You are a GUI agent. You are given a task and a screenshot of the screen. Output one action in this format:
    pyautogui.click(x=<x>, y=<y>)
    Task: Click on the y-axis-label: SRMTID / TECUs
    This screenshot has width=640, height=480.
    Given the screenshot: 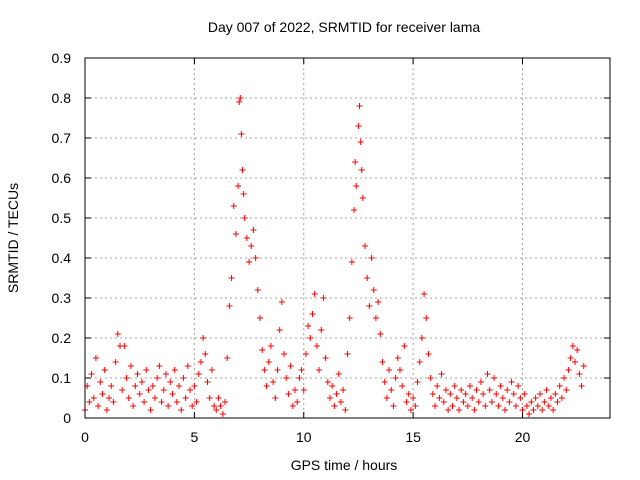 What is the action you would take?
    pyautogui.click(x=13, y=238)
    